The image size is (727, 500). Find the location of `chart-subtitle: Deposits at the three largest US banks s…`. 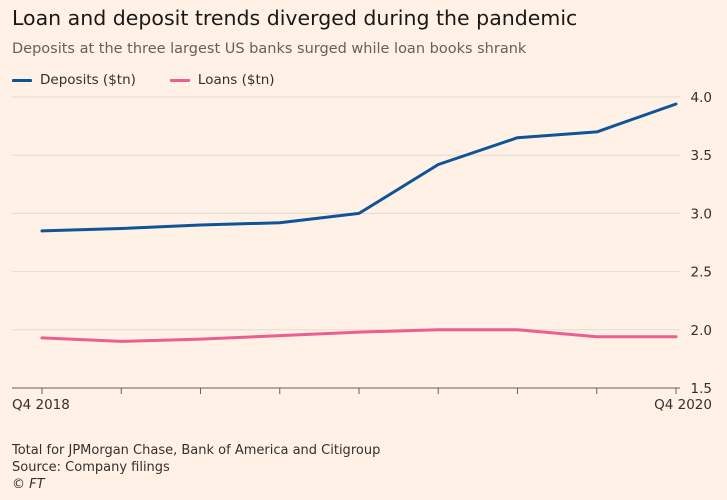

chart-subtitle: Deposits at the three largest US banks s… is located at coordinates (269, 49).